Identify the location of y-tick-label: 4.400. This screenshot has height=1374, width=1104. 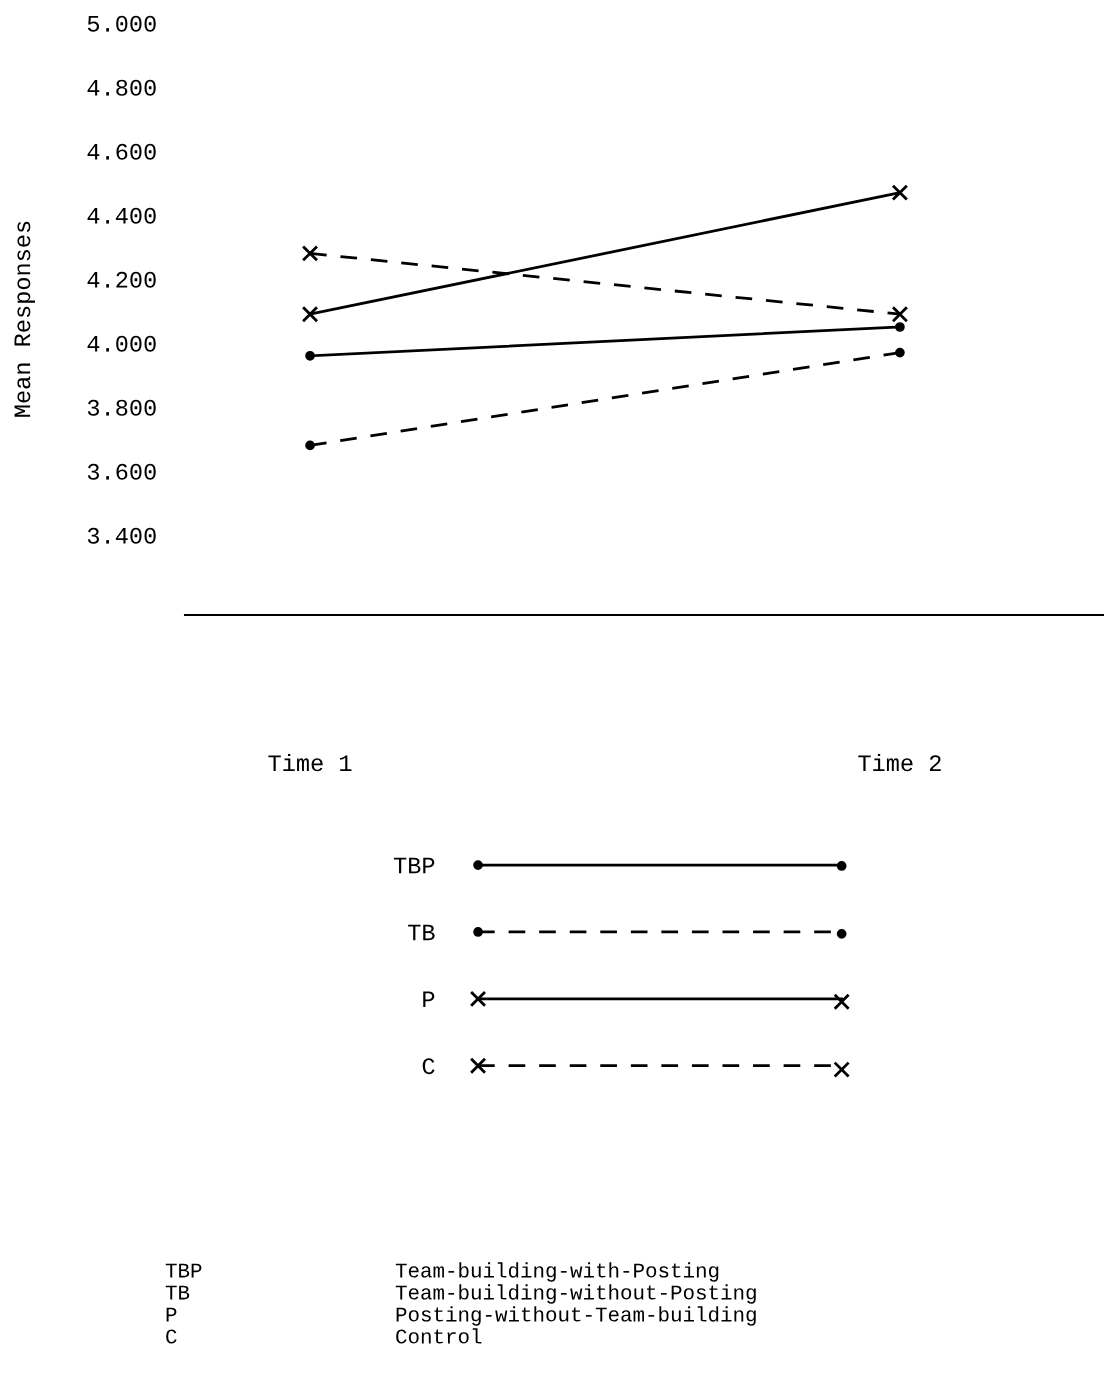
(121, 215).